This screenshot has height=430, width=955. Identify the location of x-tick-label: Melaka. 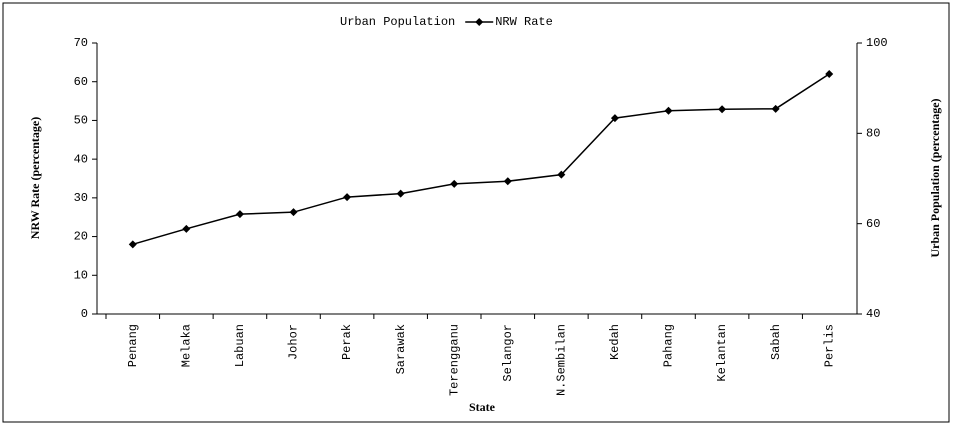
(187, 345).